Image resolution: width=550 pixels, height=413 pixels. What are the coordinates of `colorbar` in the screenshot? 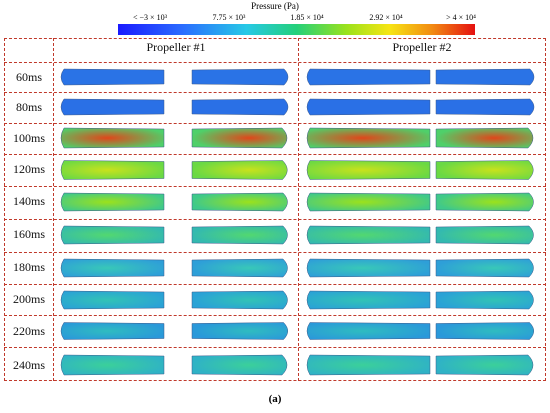 It's located at (296, 29).